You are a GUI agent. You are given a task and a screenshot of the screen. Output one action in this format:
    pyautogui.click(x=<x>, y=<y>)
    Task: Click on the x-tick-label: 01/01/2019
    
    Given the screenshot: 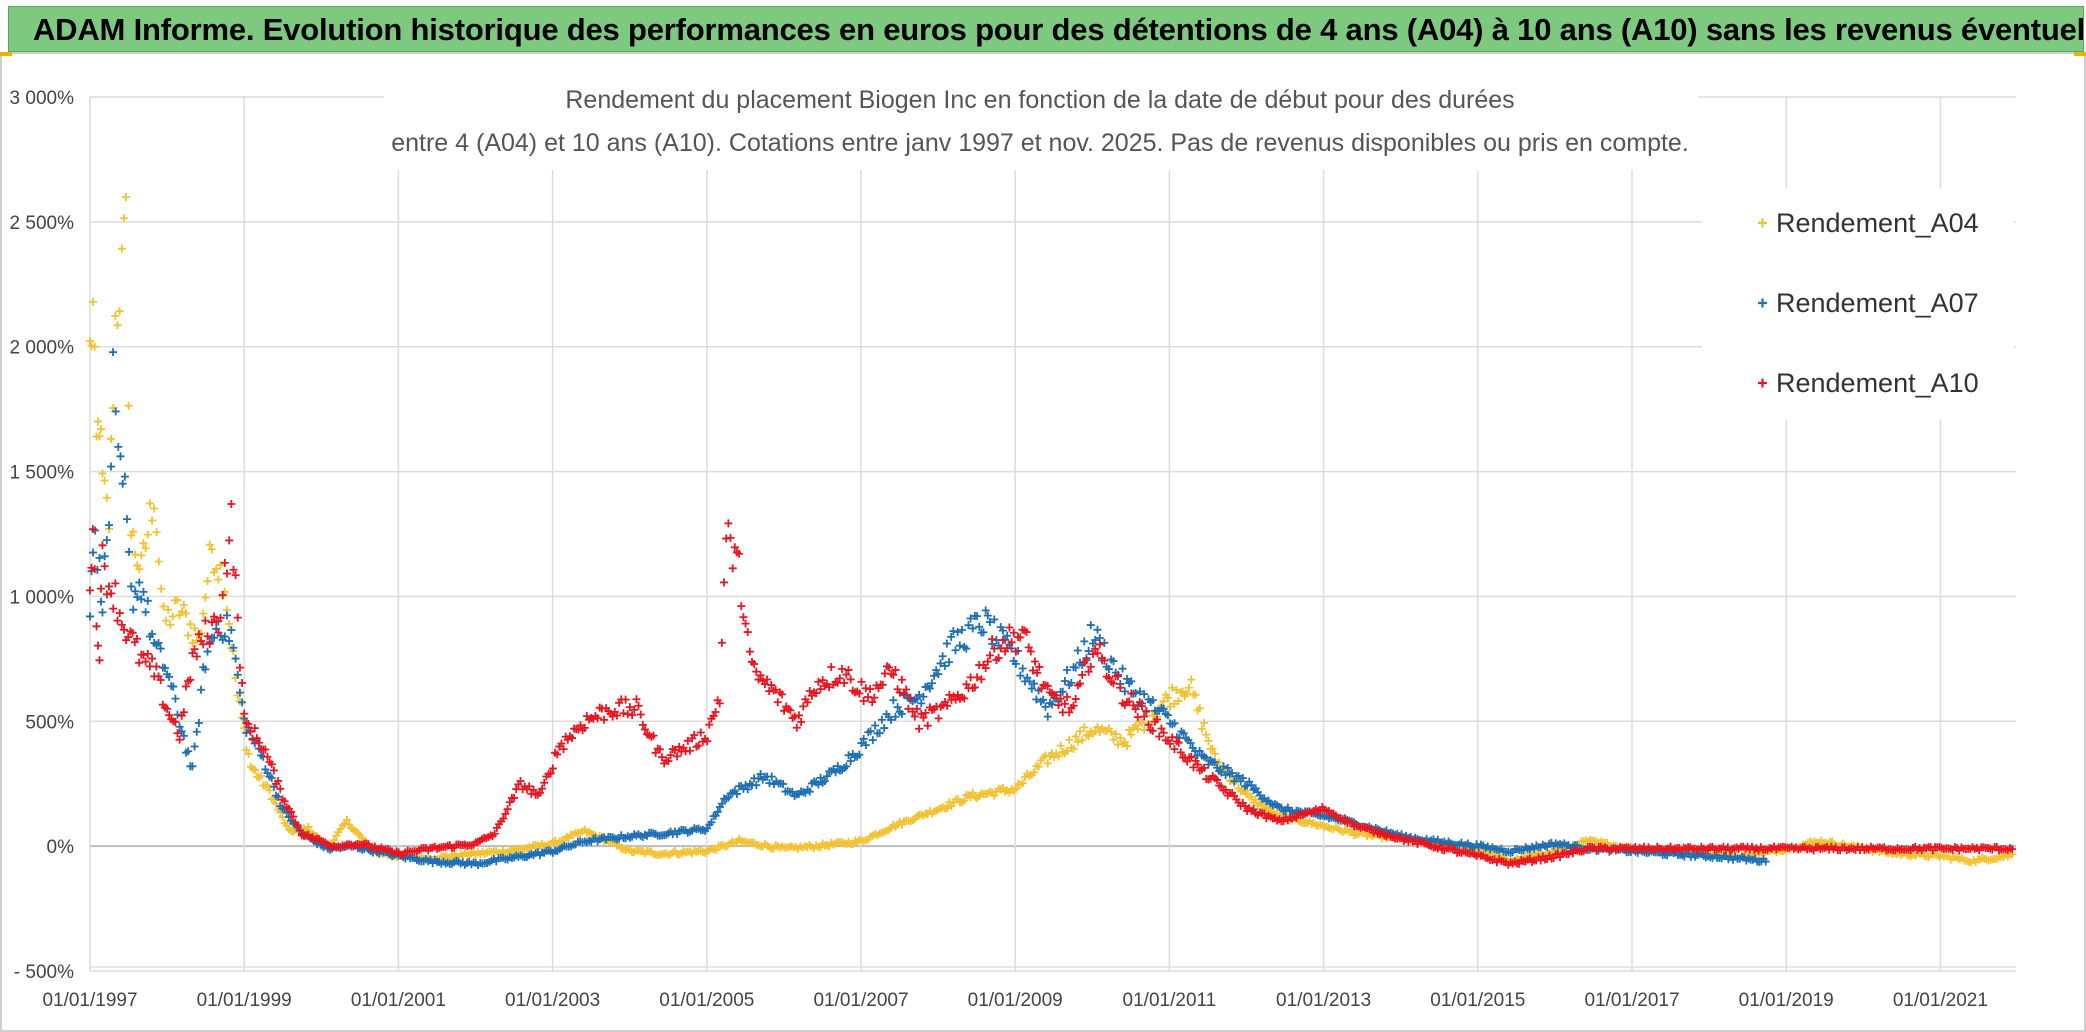 What is the action you would take?
    pyautogui.click(x=1786, y=1000)
    